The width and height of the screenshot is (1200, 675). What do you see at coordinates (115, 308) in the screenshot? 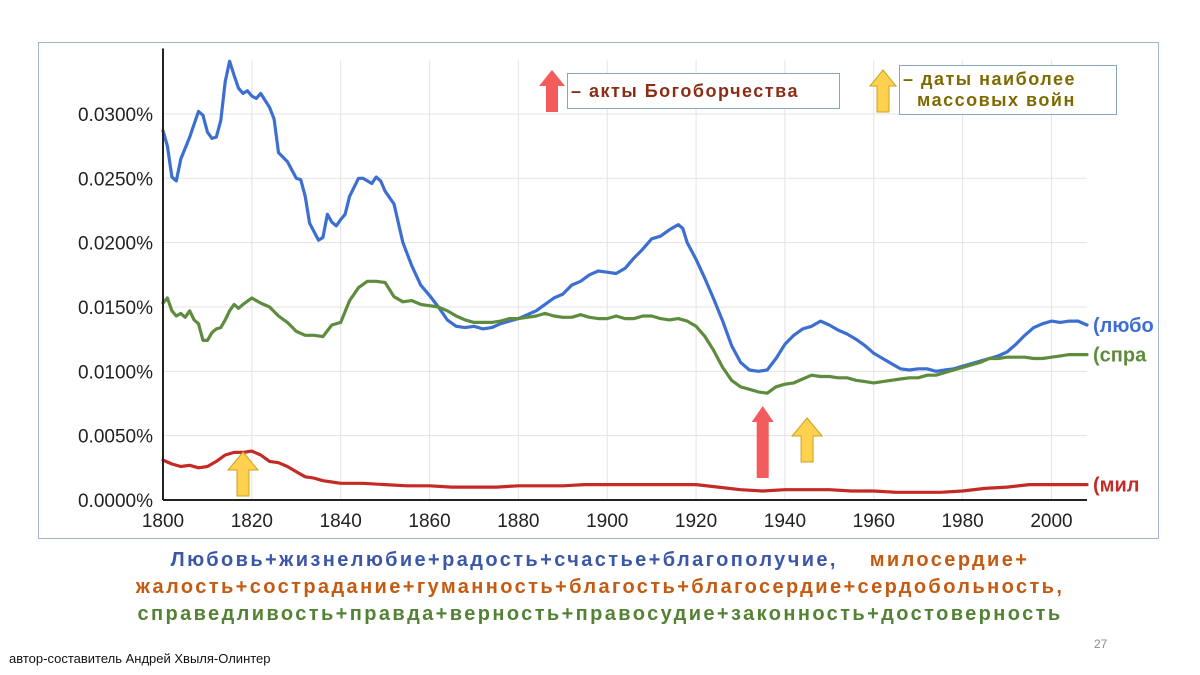
I see `y-tick-label: 0.0150%` at bounding box center [115, 308].